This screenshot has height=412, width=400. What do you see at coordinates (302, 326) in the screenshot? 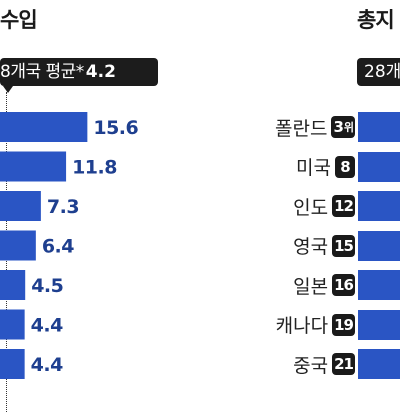
I see `country-label: 캐나다` at bounding box center [302, 326].